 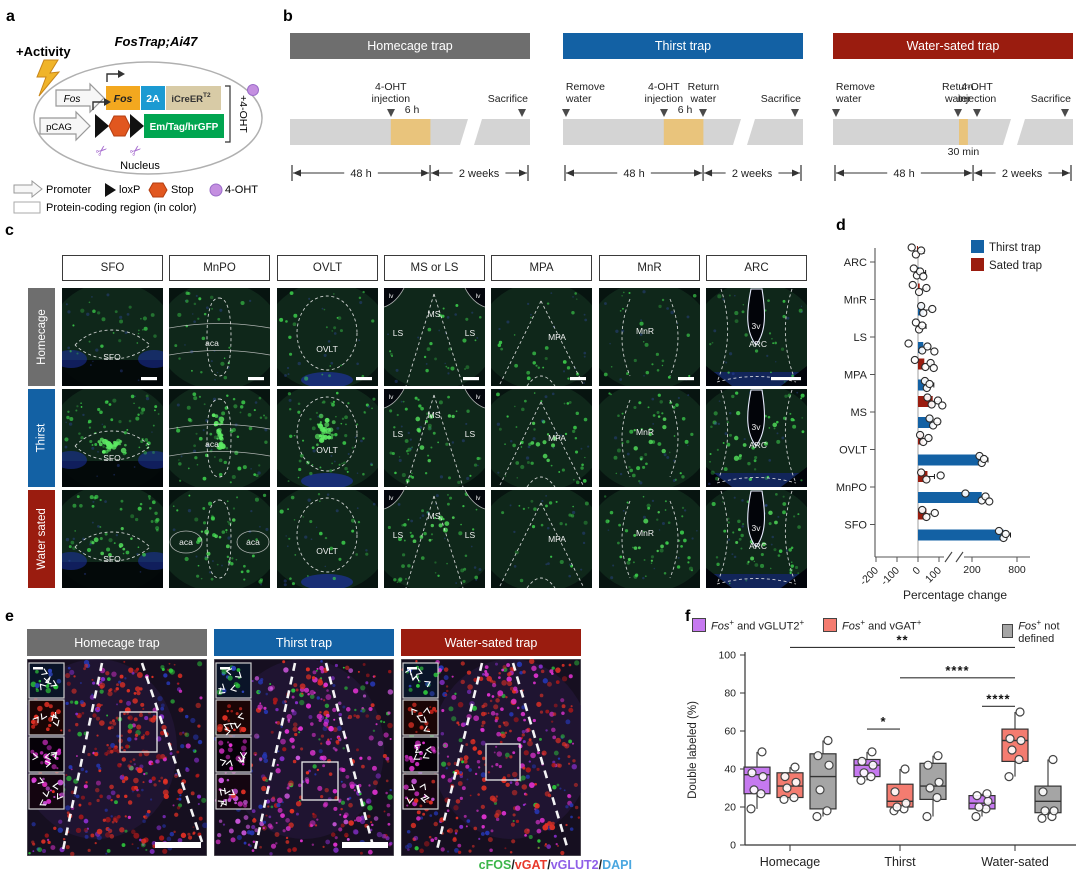 I want to click on timeline-title: Homecage trap, so click(x=410, y=46).